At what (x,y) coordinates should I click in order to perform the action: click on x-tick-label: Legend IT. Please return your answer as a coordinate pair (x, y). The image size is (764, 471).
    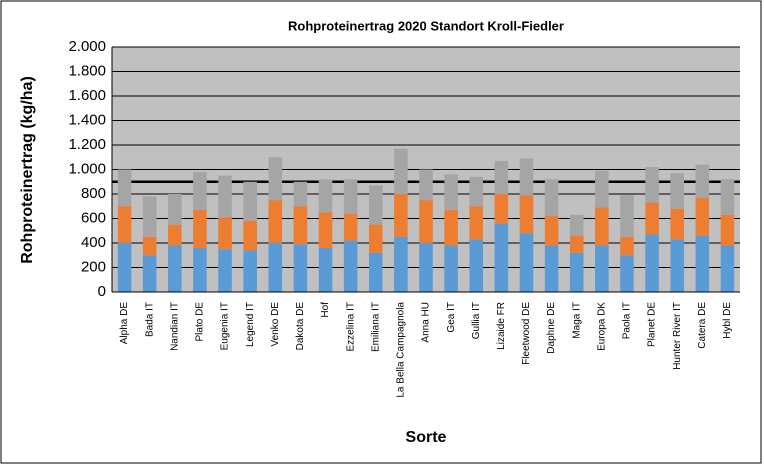
    Looking at the image, I should click on (250, 324).